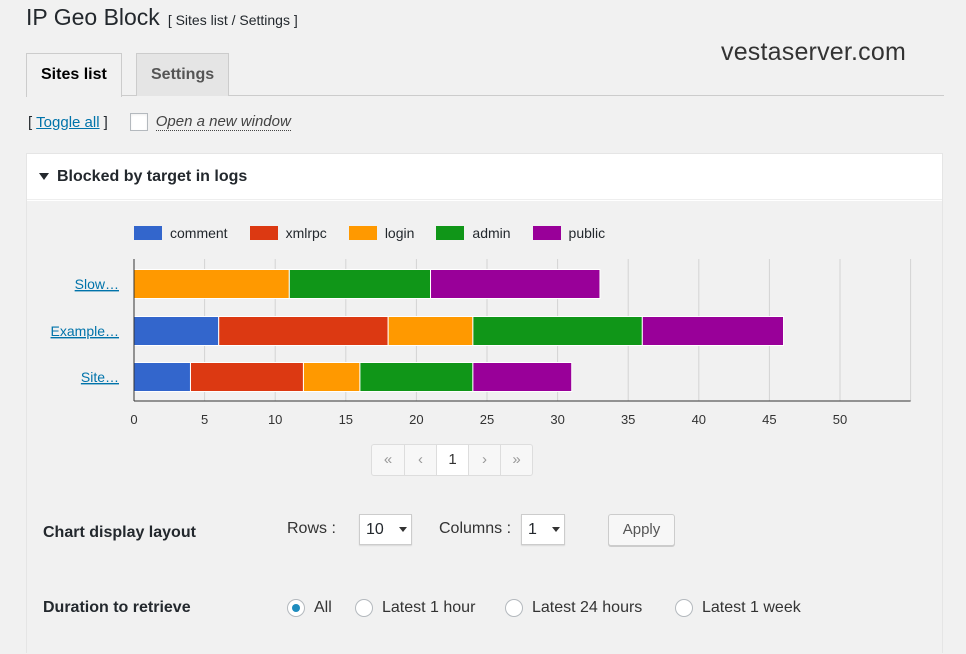 This screenshot has height=654, width=966. I want to click on legend-label: comment, so click(199, 233).